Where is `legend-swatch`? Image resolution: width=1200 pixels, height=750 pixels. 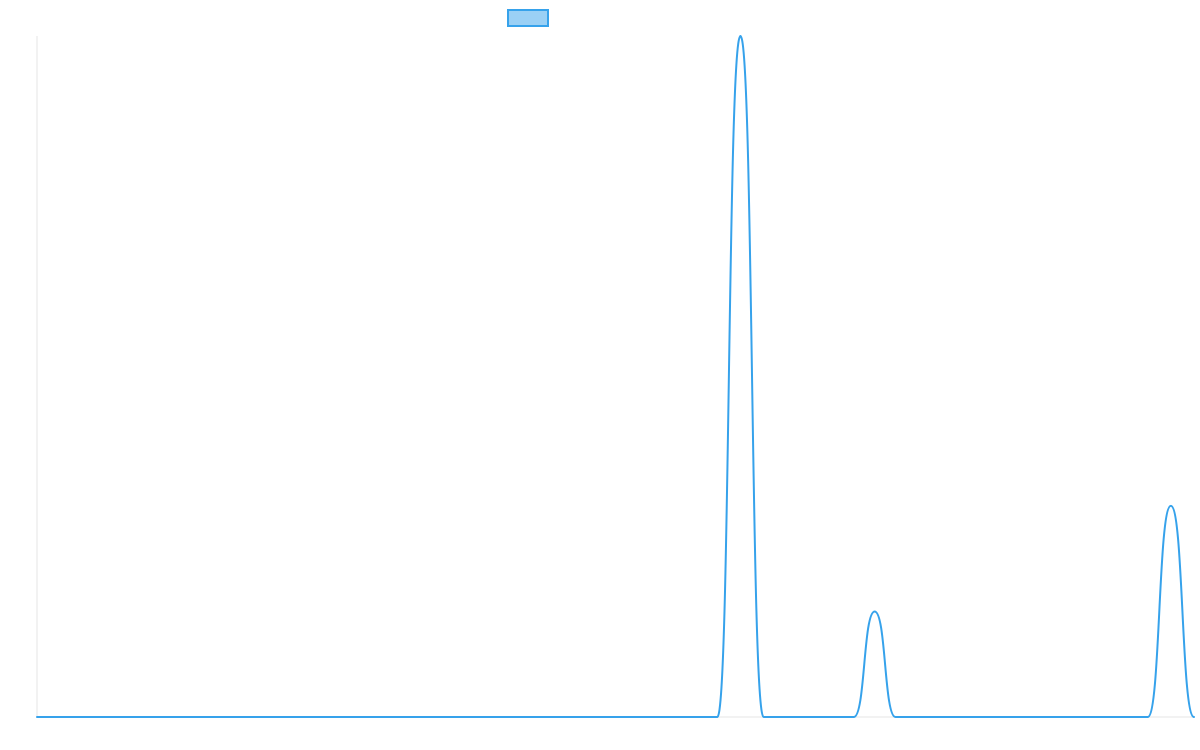
legend-swatch is located at coordinates (528, 18).